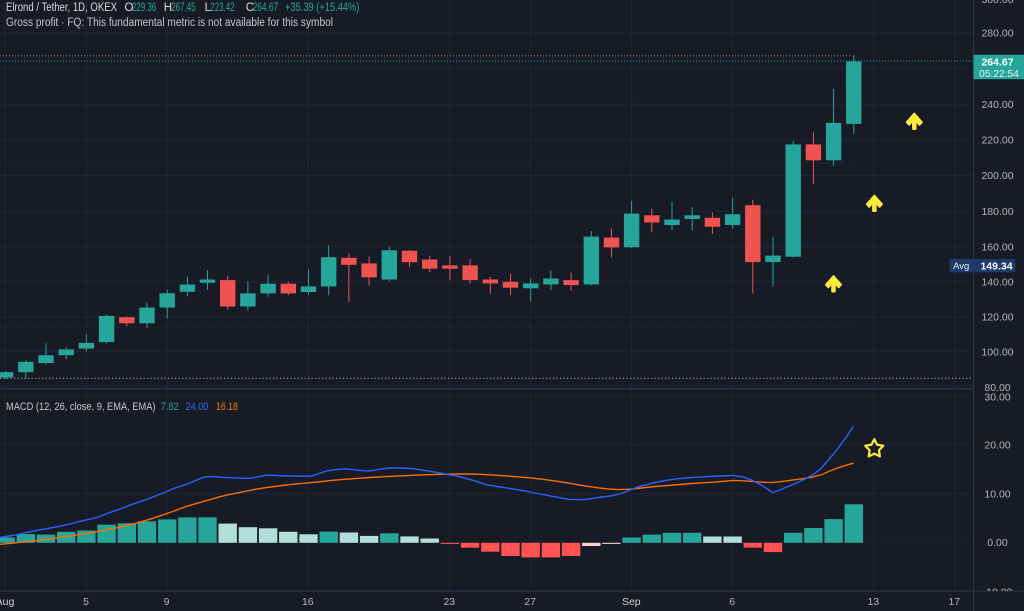  I want to click on svg-text: 17, so click(954, 602).